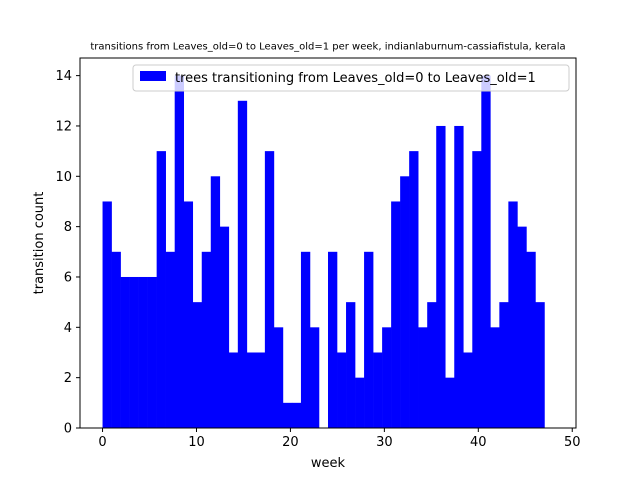 The image size is (640, 480). Describe the element at coordinates (39, 243) in the screenshot. I see `y-axis-label: transition count` at that location.